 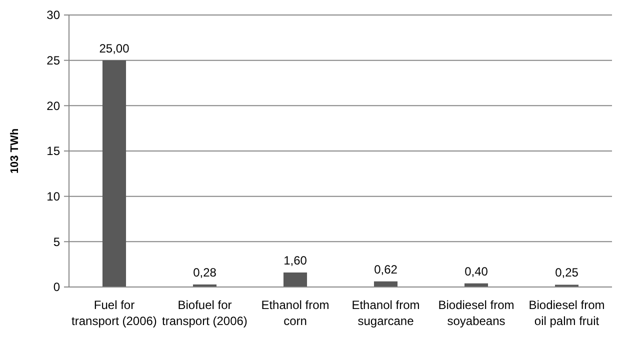 What do you see at coordinates (53, 197) in the screenshot?
I see `y-tick-label: 10` at bounding box center [53, 197].